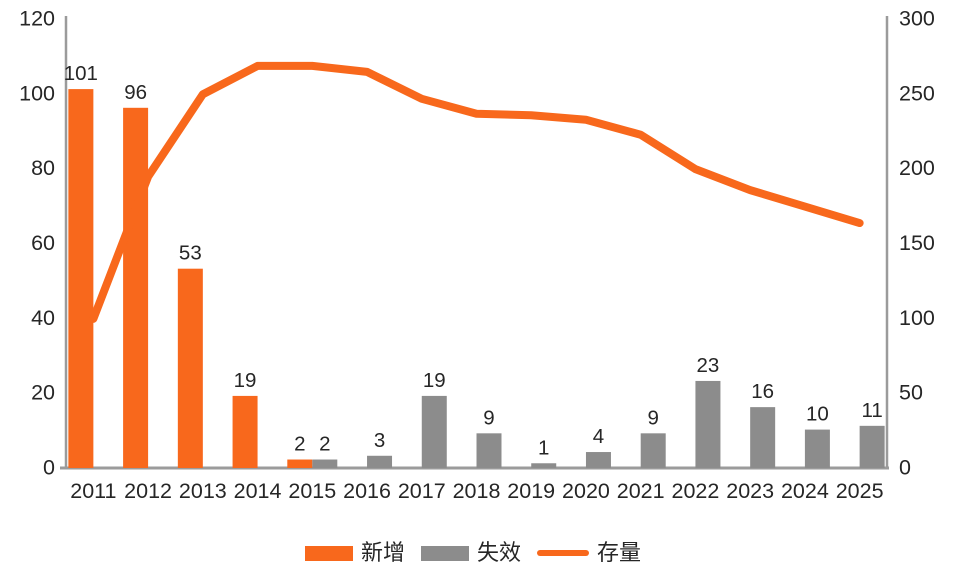 Image resolution: width=954 pixels, height=579 pixels. I want to click on legend-swatch-new-icon, so click(328, 553).